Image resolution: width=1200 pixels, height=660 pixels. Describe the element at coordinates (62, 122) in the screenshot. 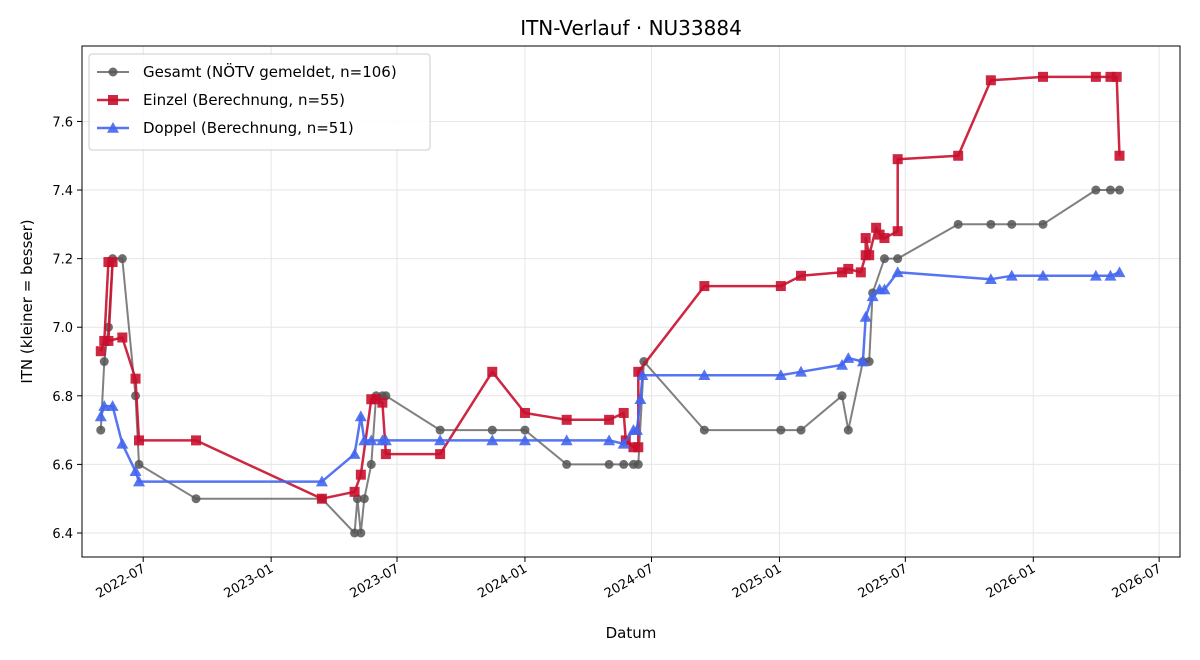

I see `y-tick-label: 7.6` at that location.